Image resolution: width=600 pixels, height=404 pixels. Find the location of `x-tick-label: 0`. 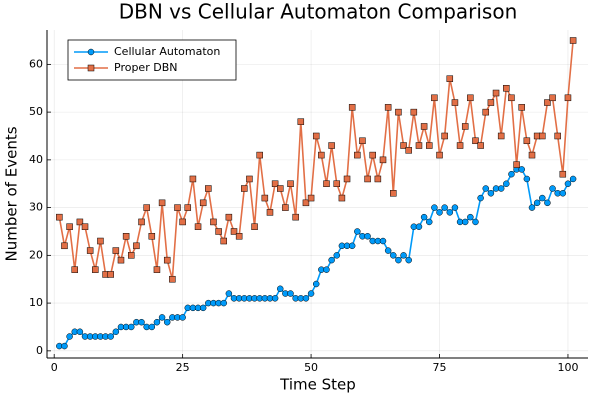

x-tick-label: 0 is located at coordinates (54, 367).